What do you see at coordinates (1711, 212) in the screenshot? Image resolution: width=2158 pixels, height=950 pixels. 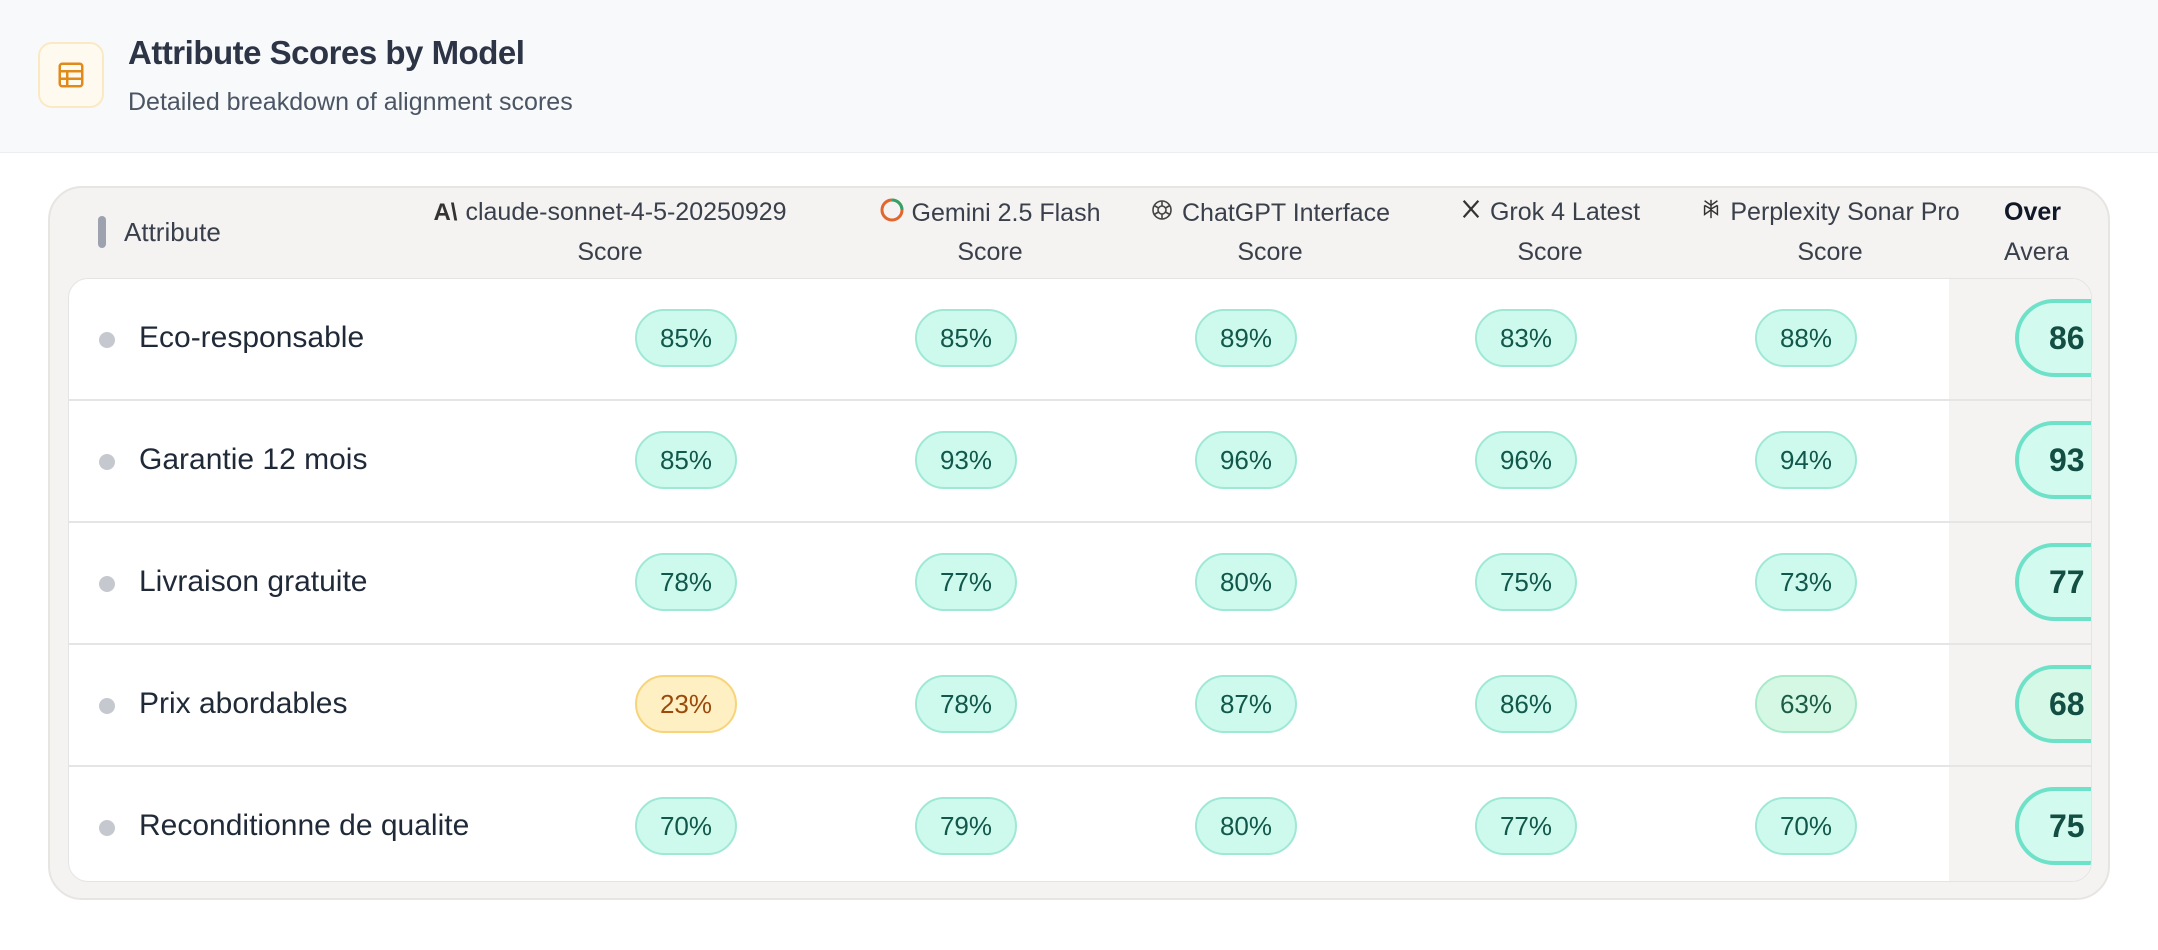 I see `perplexity-icon` at bounding box center [1711, 212].